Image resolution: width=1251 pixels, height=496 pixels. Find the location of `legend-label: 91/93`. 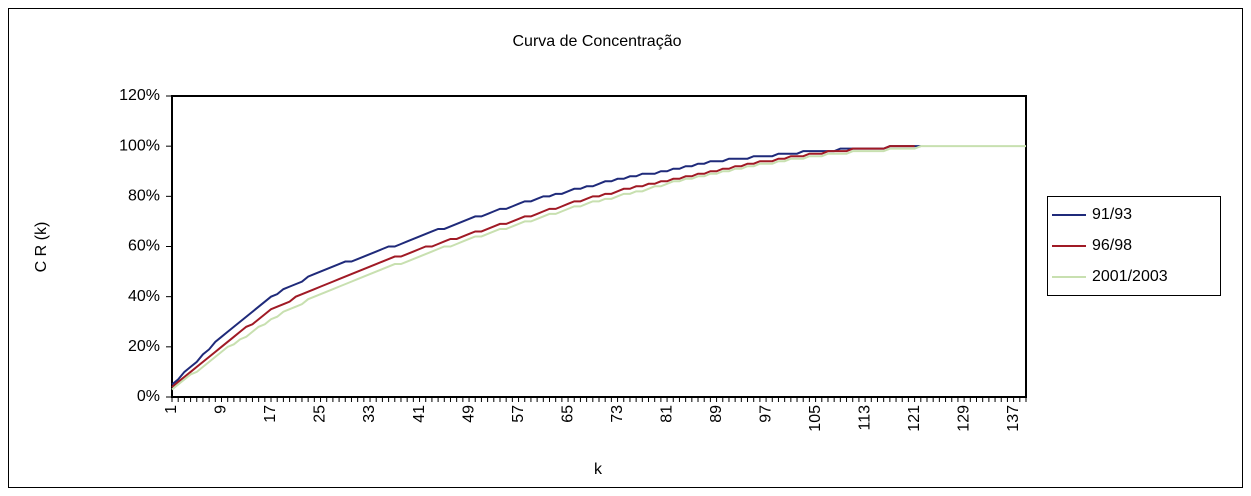

legend-label: 91/93 is located at coordinates (1112, 214).